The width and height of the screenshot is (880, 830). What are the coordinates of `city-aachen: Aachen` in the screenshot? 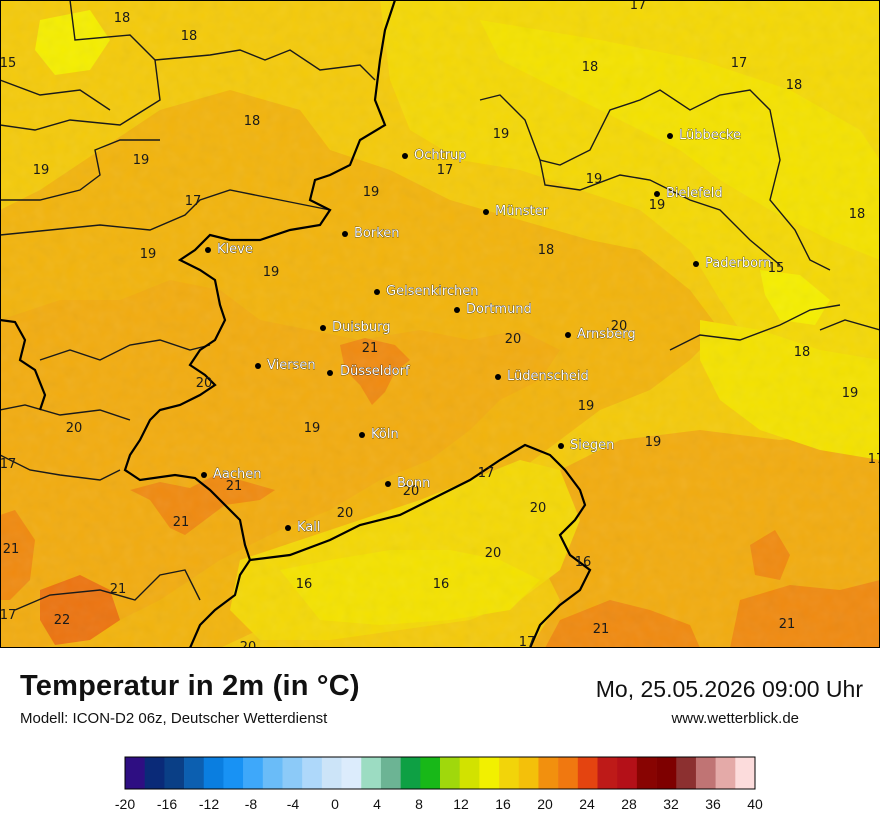 It's located at (231, 474).